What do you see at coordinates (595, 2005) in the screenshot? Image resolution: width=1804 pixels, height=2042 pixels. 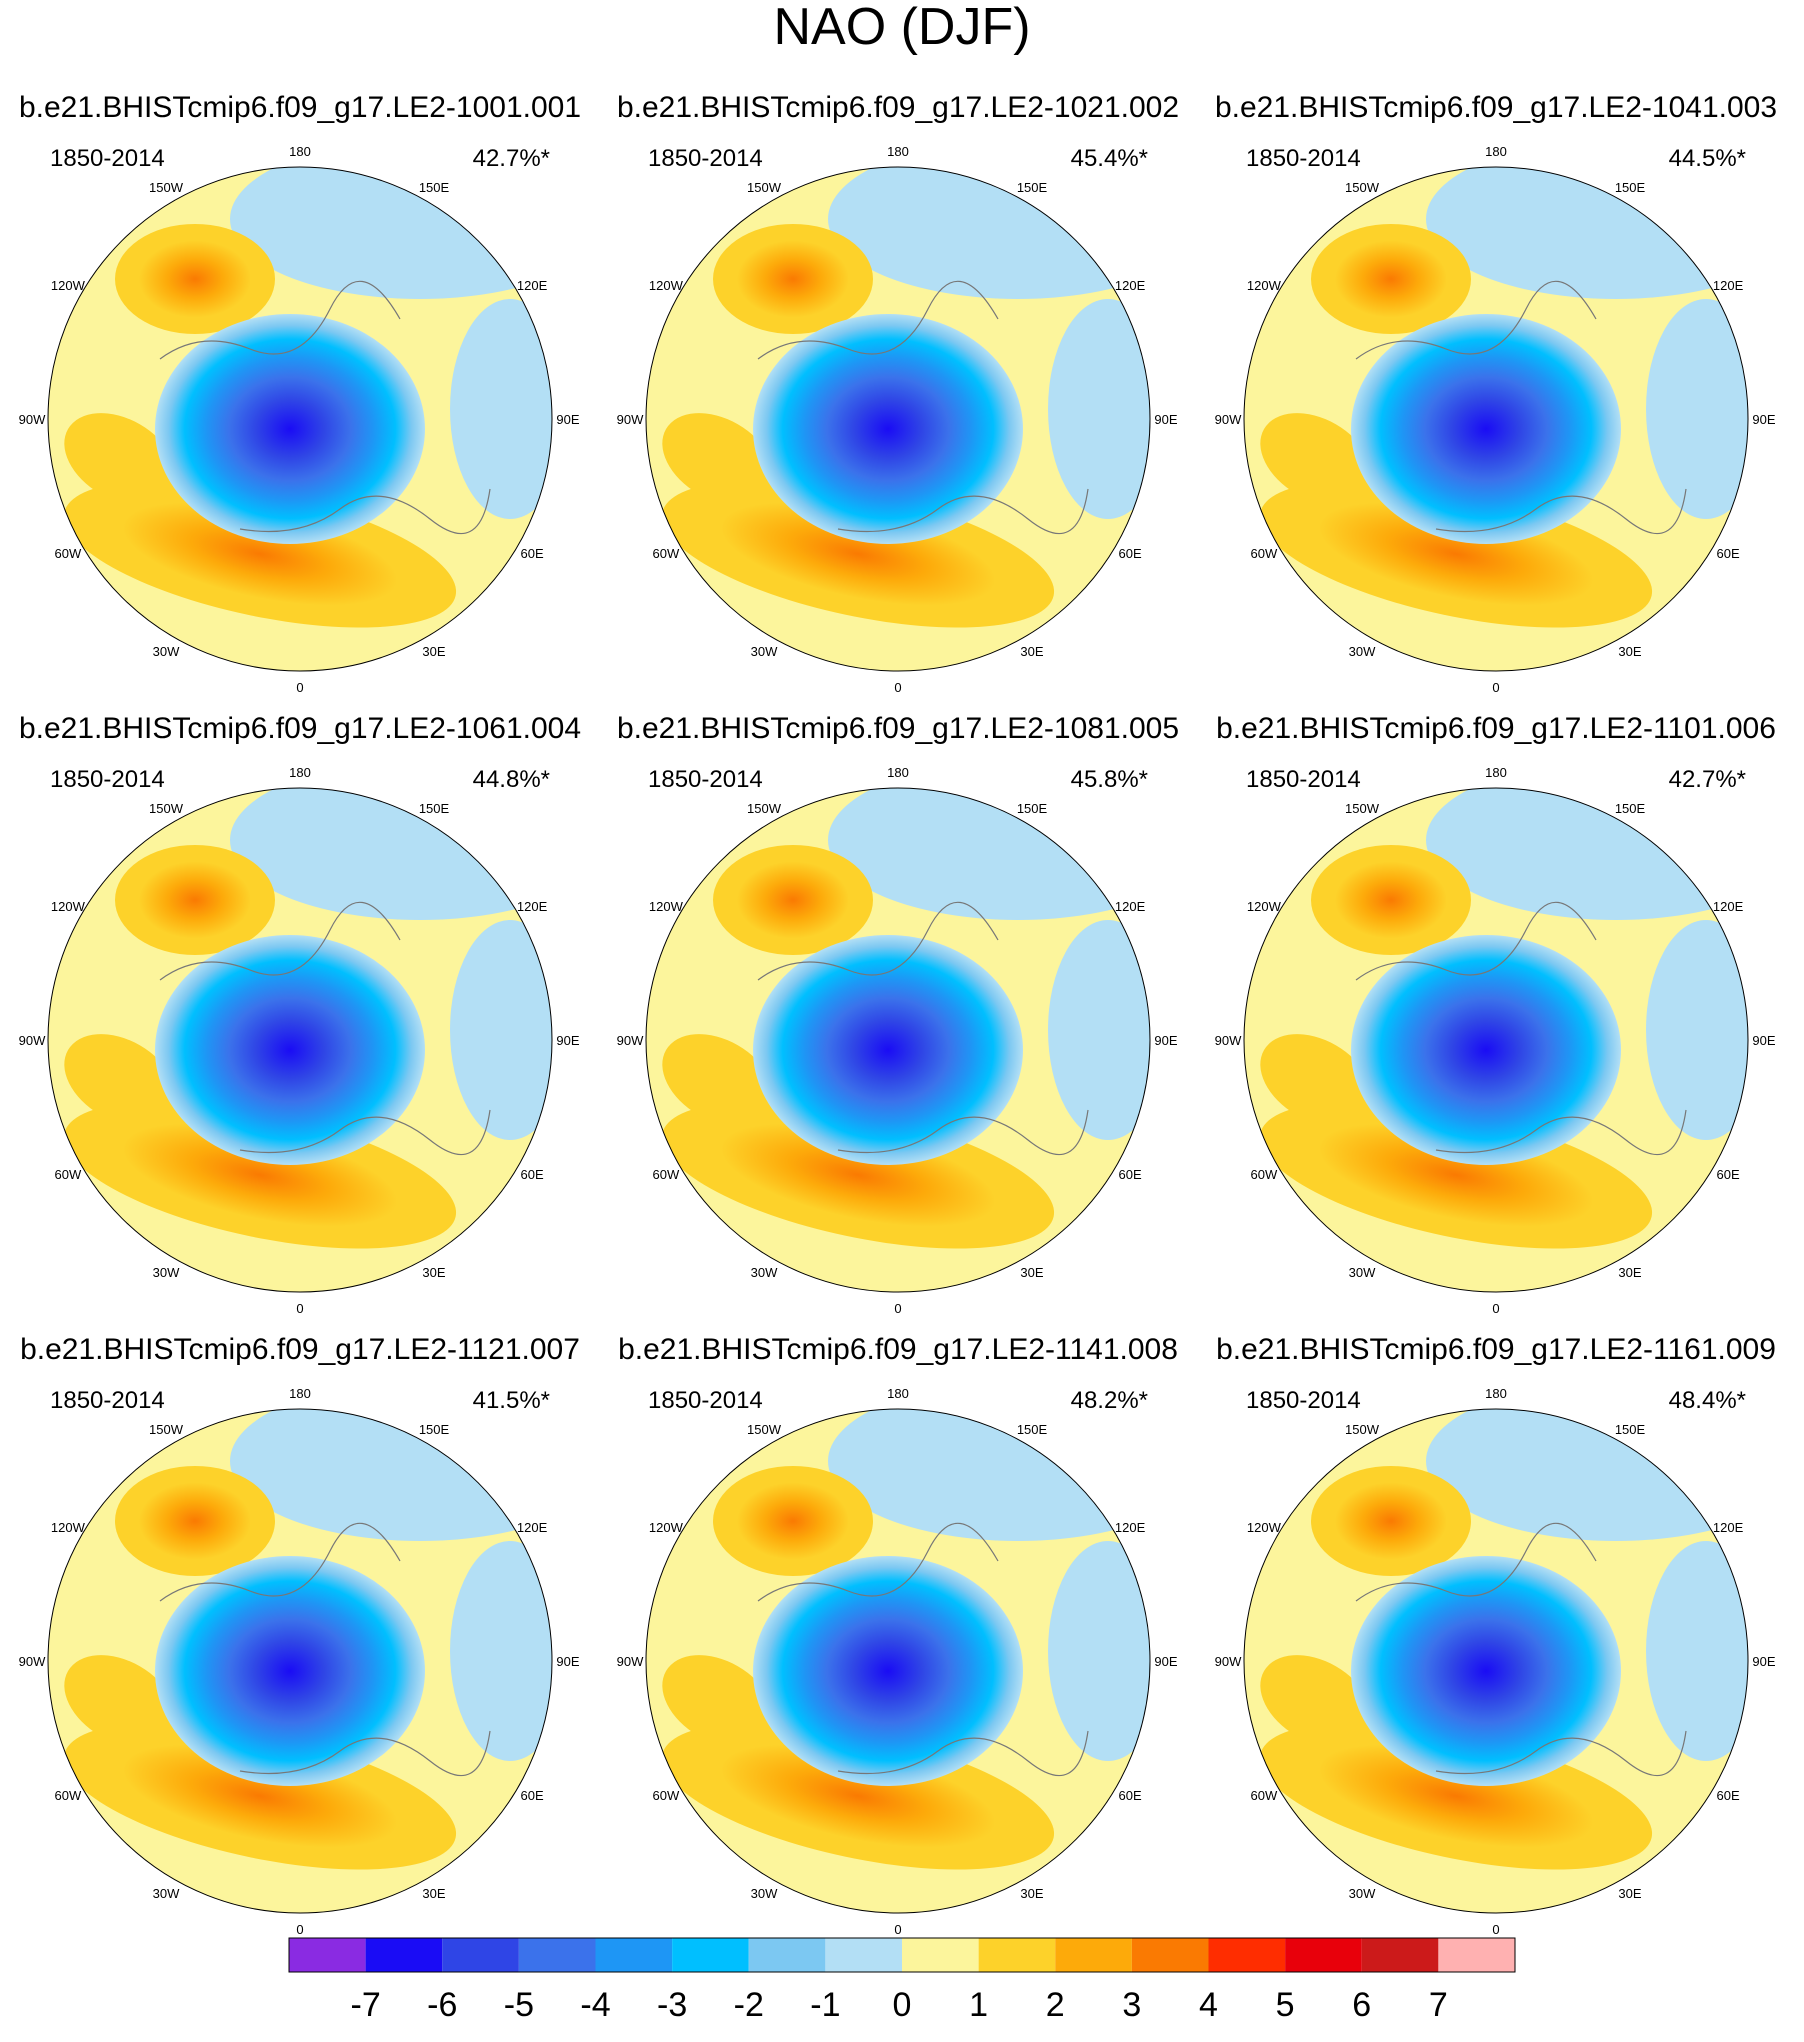 I see `colorbar-label: -4` at bounding box center [595, 2005].